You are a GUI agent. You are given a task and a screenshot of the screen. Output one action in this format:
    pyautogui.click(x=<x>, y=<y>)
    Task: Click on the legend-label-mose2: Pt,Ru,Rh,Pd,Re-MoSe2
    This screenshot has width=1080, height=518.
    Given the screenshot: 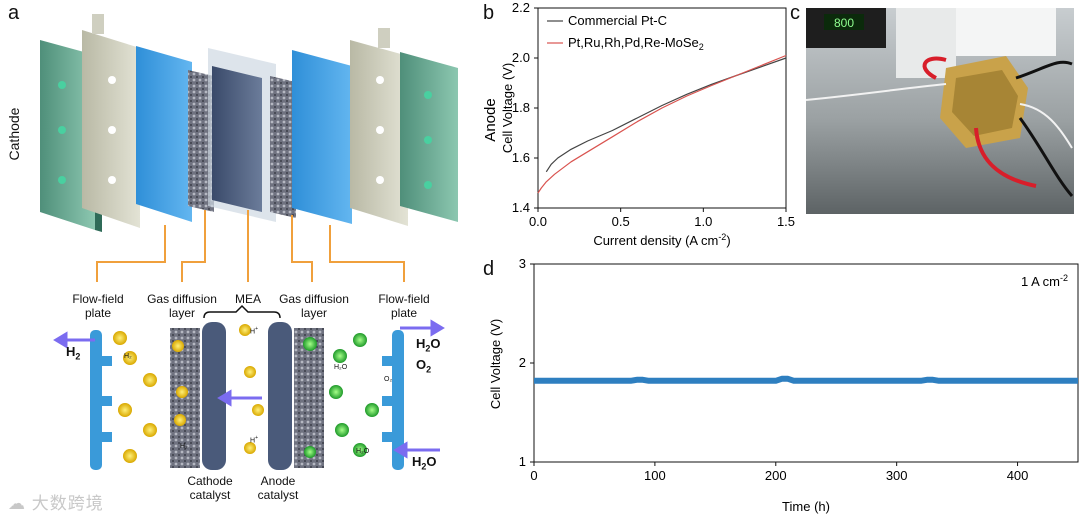 What is the action you would take?
    pyautogui.click(x=636, y=43)
    